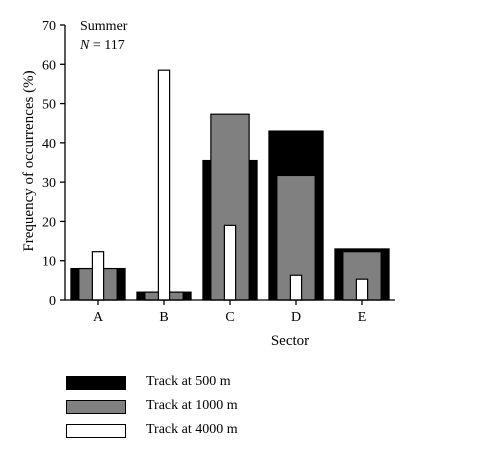  Describe the element at coordinates (29, 160) in the screenshot. I see `y-axis-label: Frequency of occurrences (%)` at that location.